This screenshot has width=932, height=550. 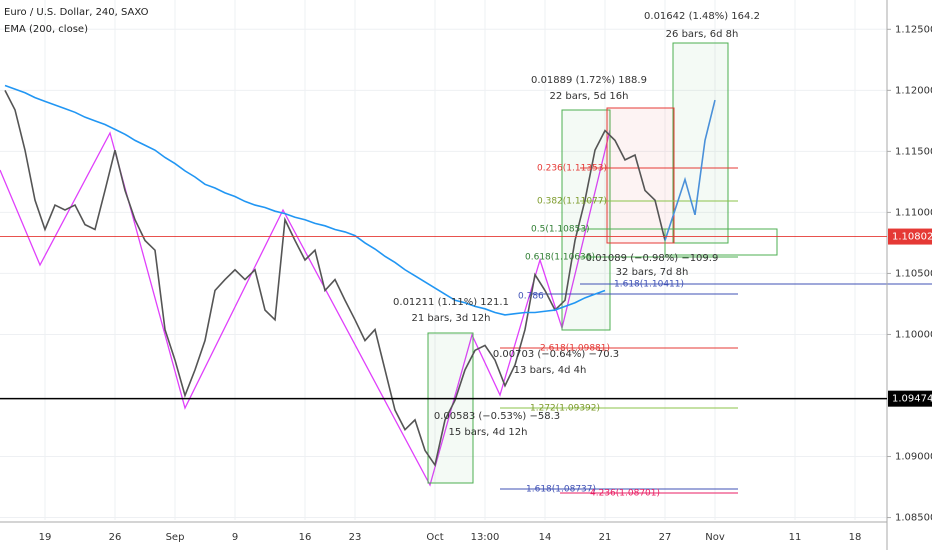 I want to click on fib-label: 0.786, so click(x=531, y=297).